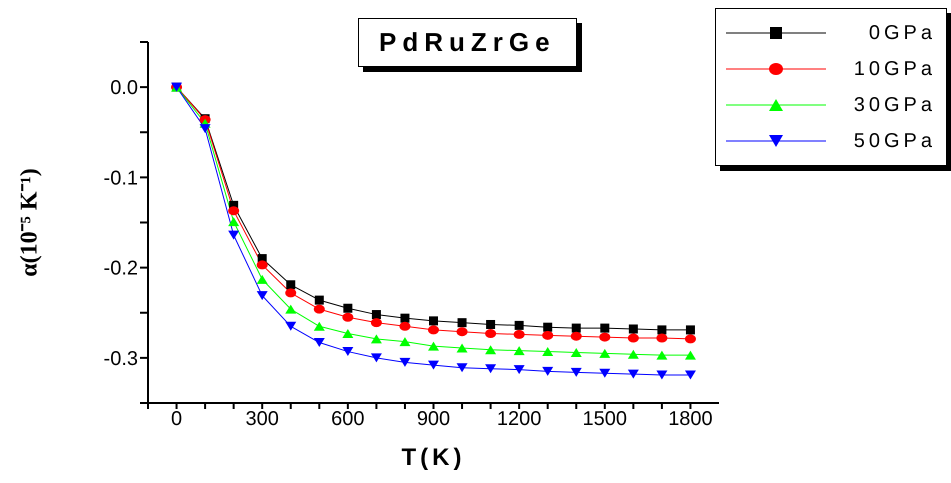 This screenshot has height=483, width=951. I want to click on chart-title: PdRuZrGe, so click(467, 42).